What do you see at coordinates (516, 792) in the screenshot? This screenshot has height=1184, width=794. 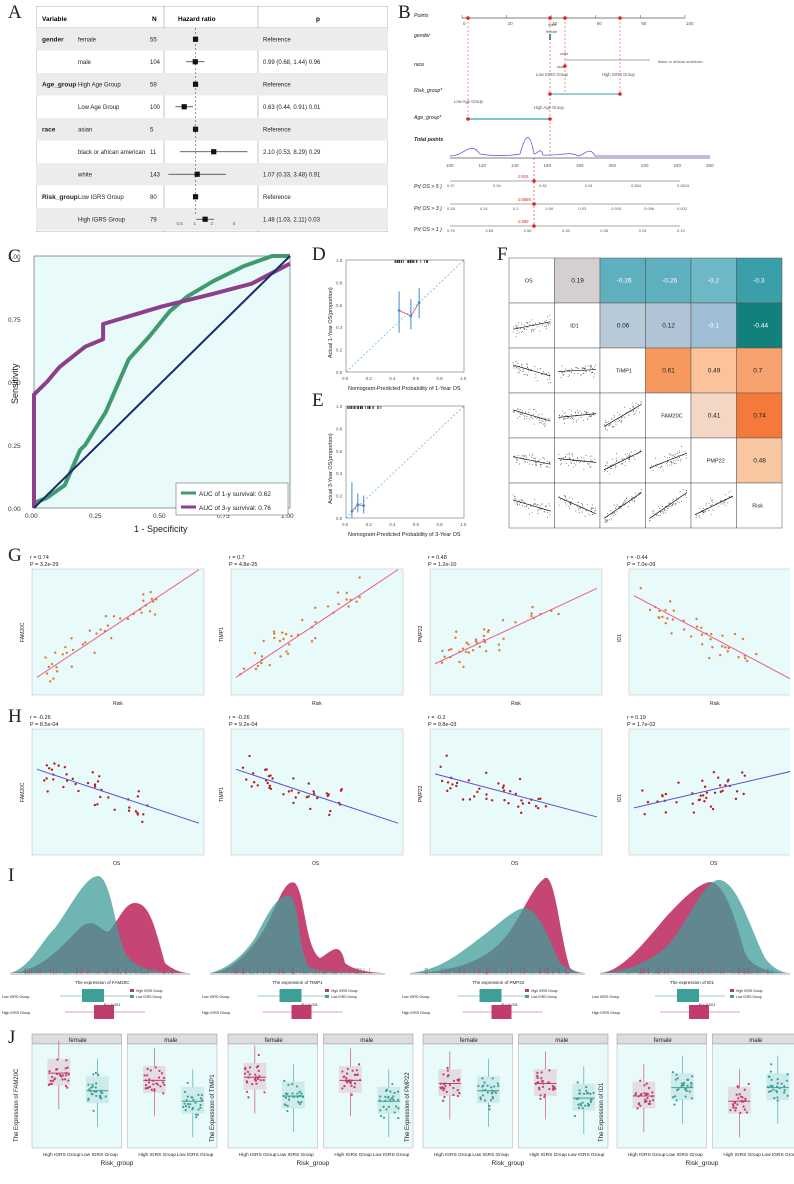 I see `scatter-plot-area` at bounding box center [516, 792].